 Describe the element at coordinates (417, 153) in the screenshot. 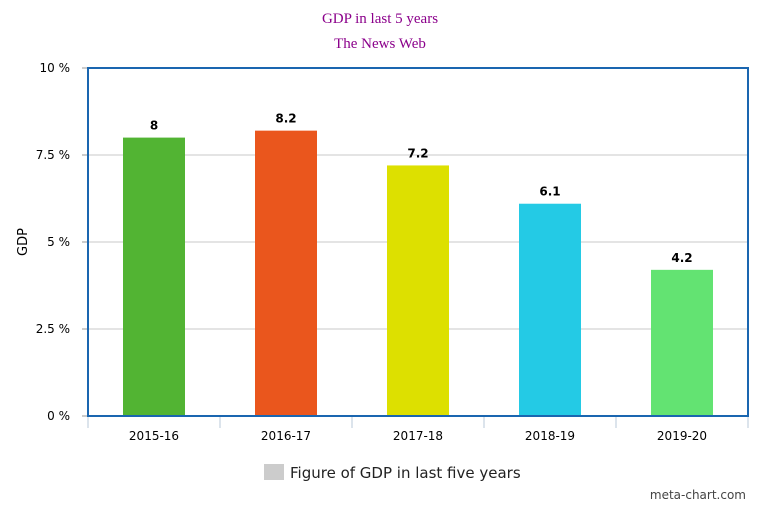

I see `data-label: 7.2` at that location.